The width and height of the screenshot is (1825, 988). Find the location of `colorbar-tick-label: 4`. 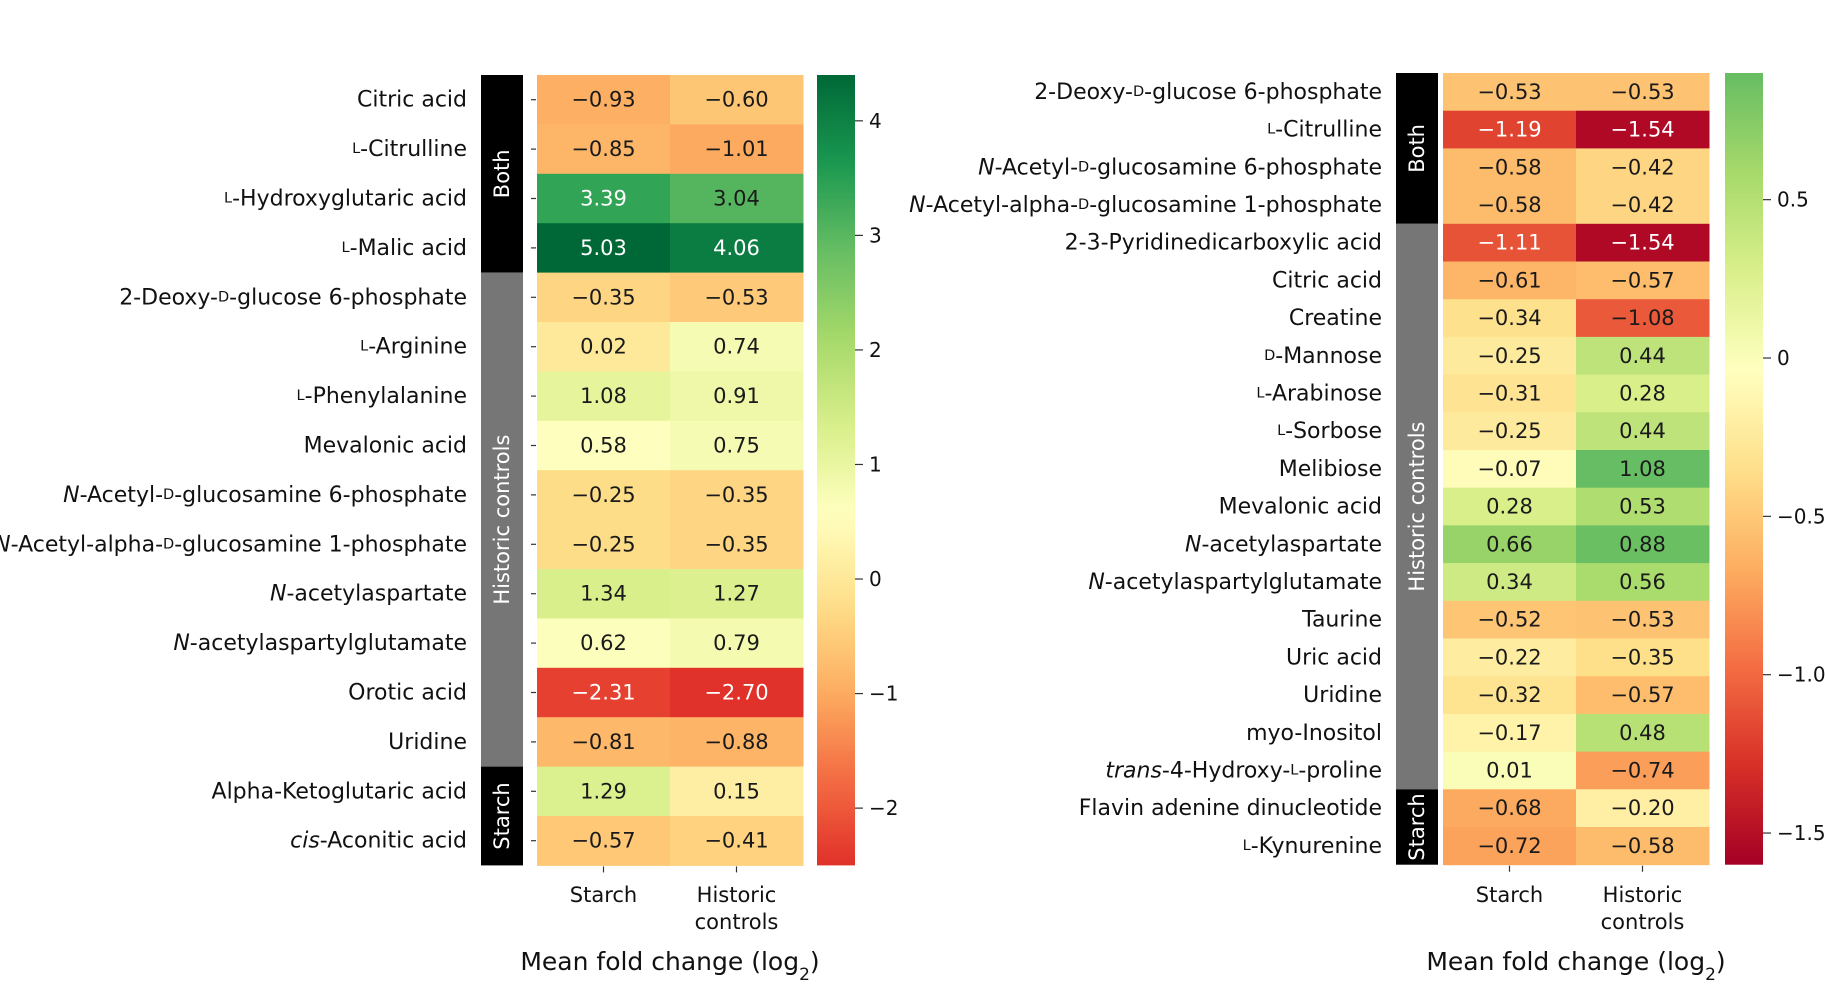

colorbar-tick-label: 4 is located at coordinates (875, 121).